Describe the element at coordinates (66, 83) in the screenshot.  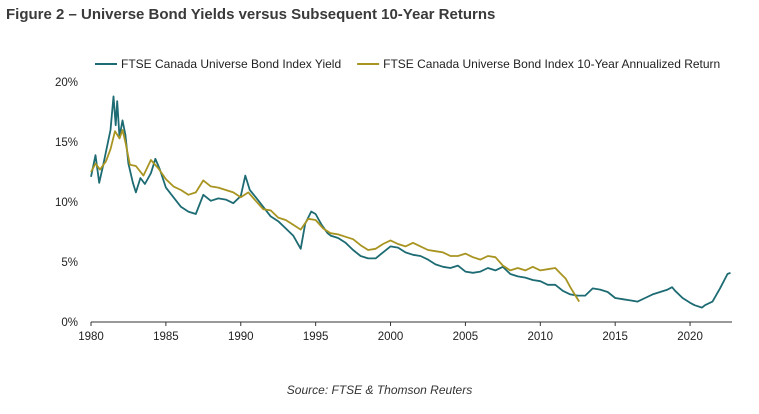
I see `y-tick-label: 20%` at that location.